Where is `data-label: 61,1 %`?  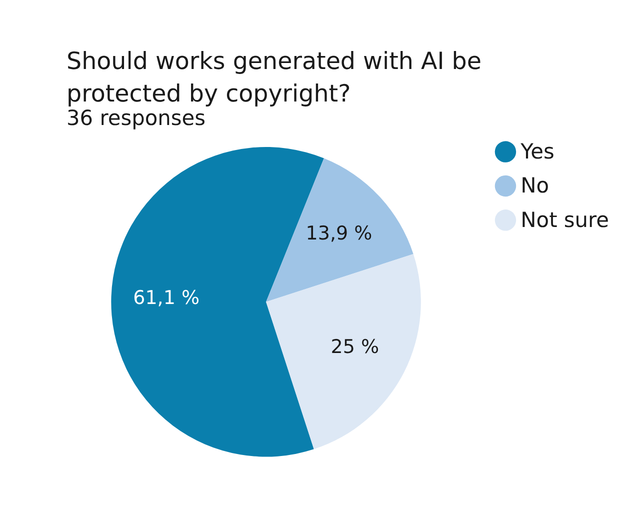 data-label: 61,1 % is located at coordinates (166, 298).